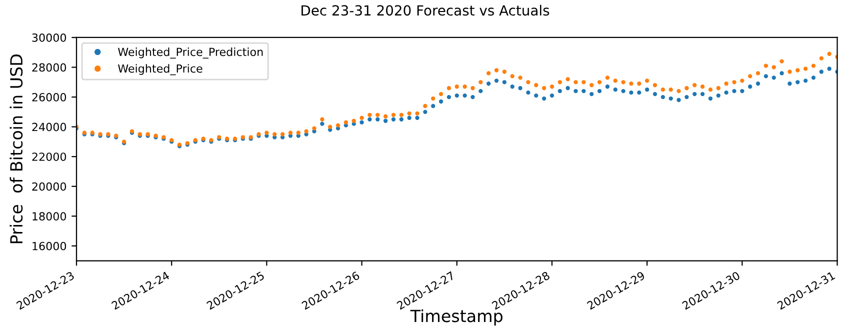  I want to click on y-tick-label: 30000, so click(49, 37).